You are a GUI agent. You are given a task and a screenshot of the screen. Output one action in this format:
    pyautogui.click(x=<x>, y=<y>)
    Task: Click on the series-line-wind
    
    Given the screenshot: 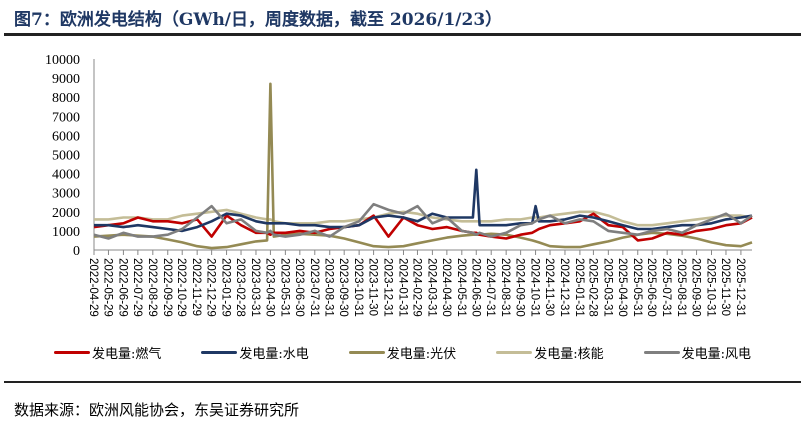 What is the action you would take?
    pyautogui.click(x=423, y=221)
    